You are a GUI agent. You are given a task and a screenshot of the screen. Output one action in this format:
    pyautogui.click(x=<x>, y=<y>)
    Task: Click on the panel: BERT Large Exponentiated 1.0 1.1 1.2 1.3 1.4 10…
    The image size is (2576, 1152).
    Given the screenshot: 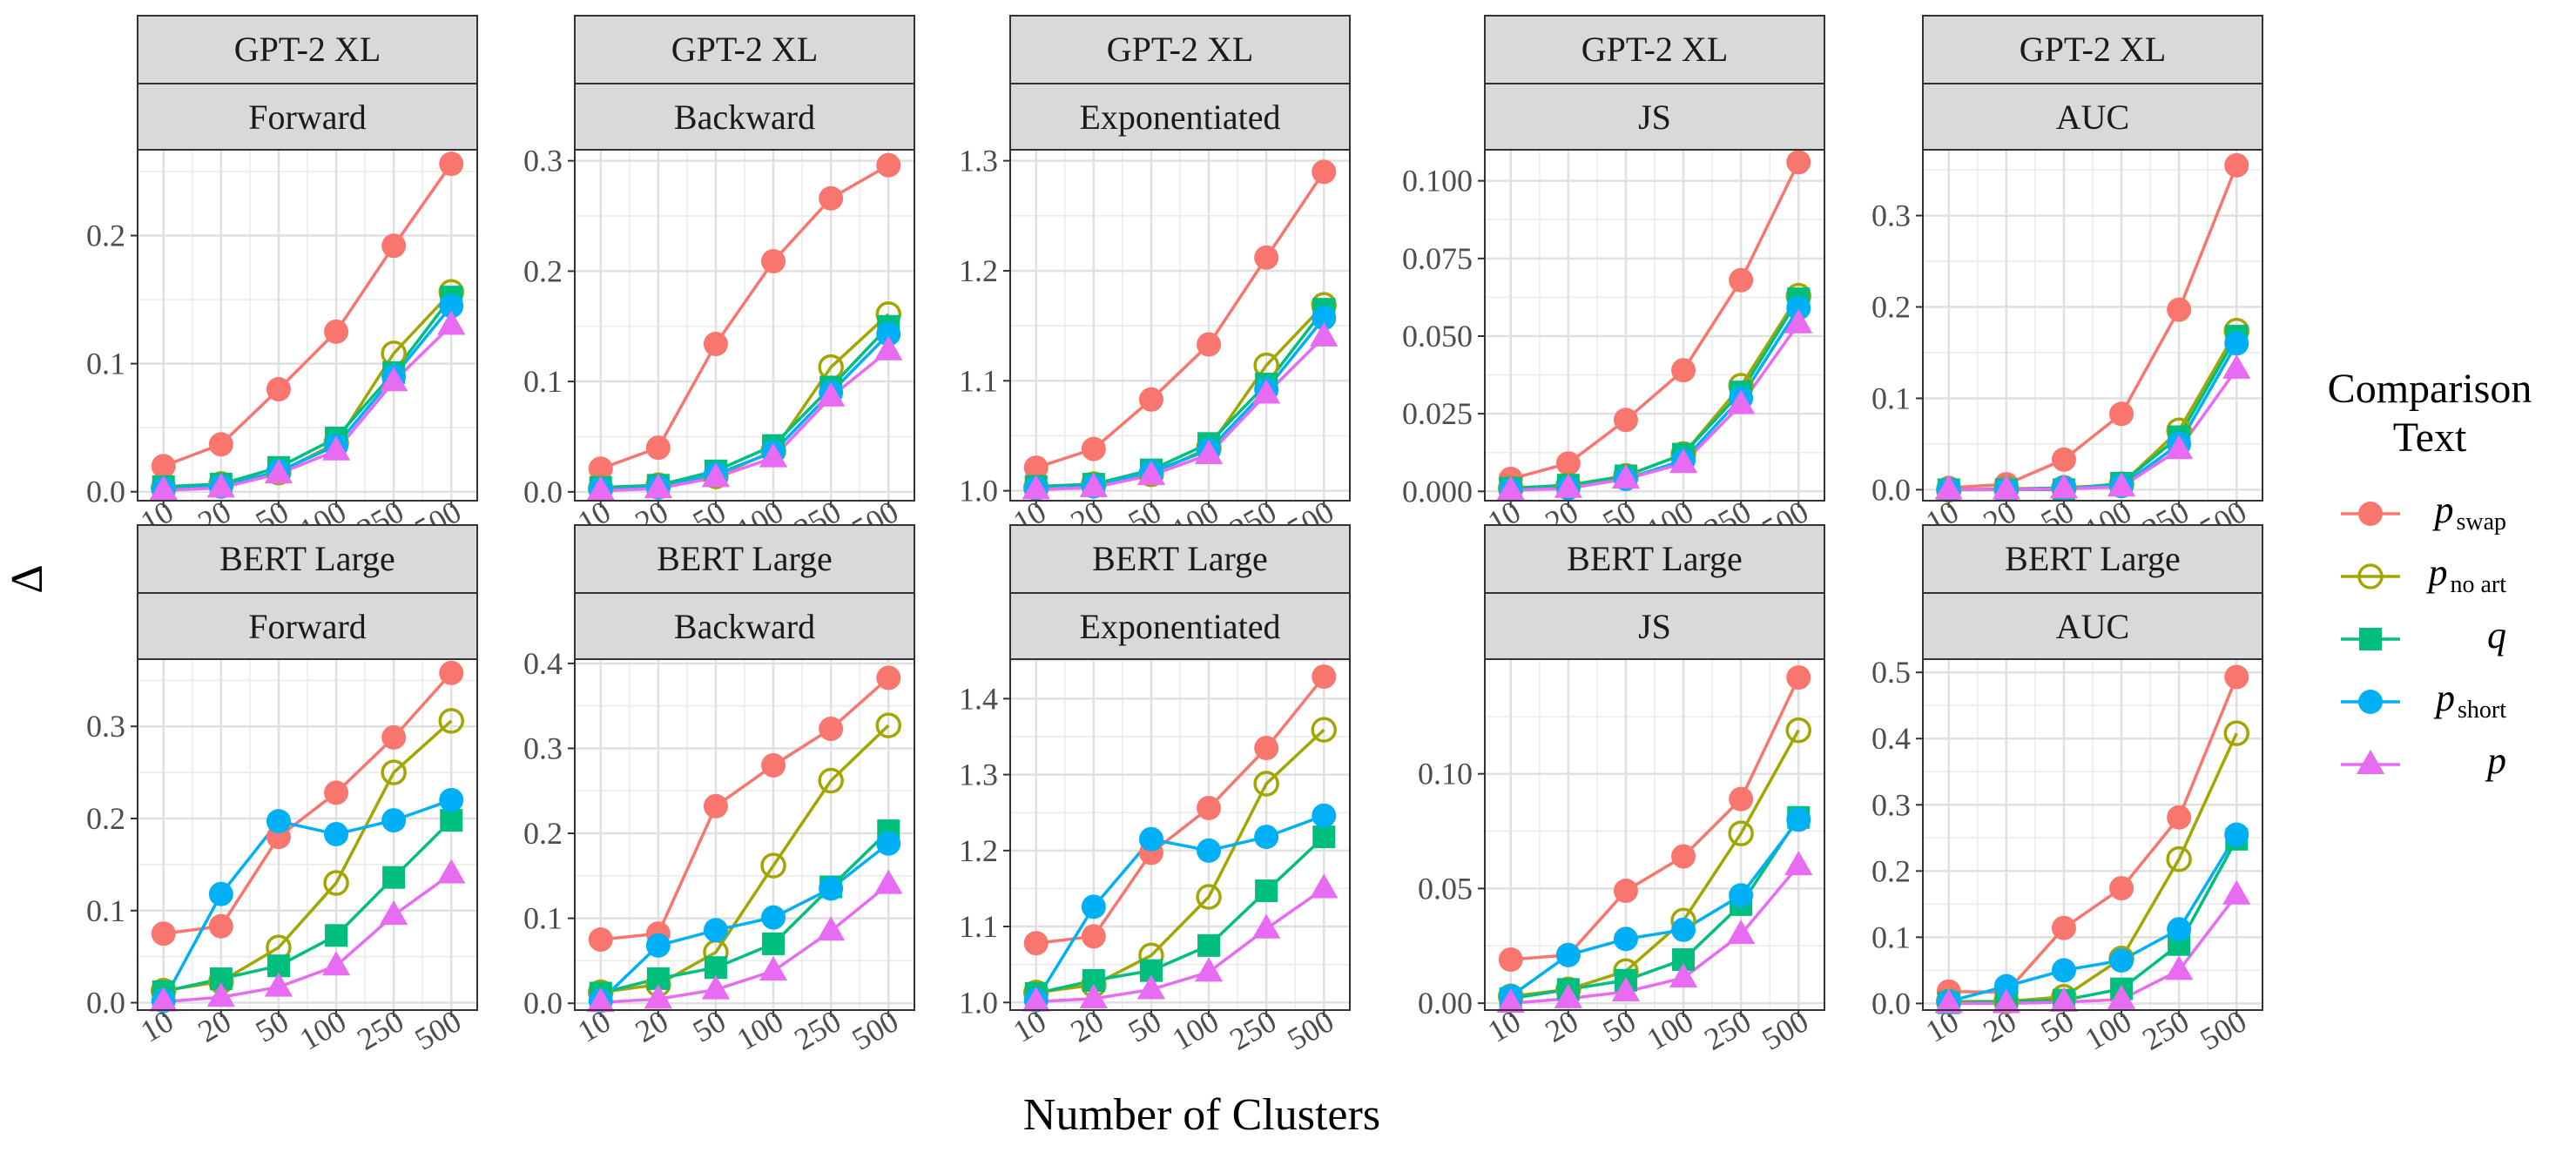 What is the action you would take?
    pyautogui.click(x=1155, y=790)
    